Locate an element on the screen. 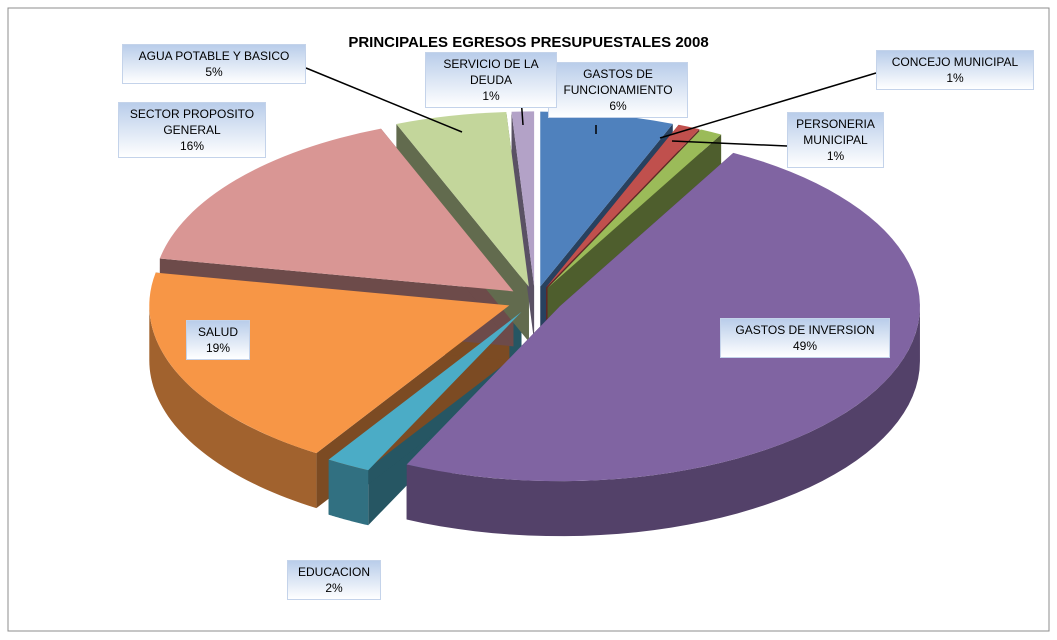 The image size is (1057, 640). data-label: AGUA POTABLE Y BASICO 5% is located at coordinates (214, 64).